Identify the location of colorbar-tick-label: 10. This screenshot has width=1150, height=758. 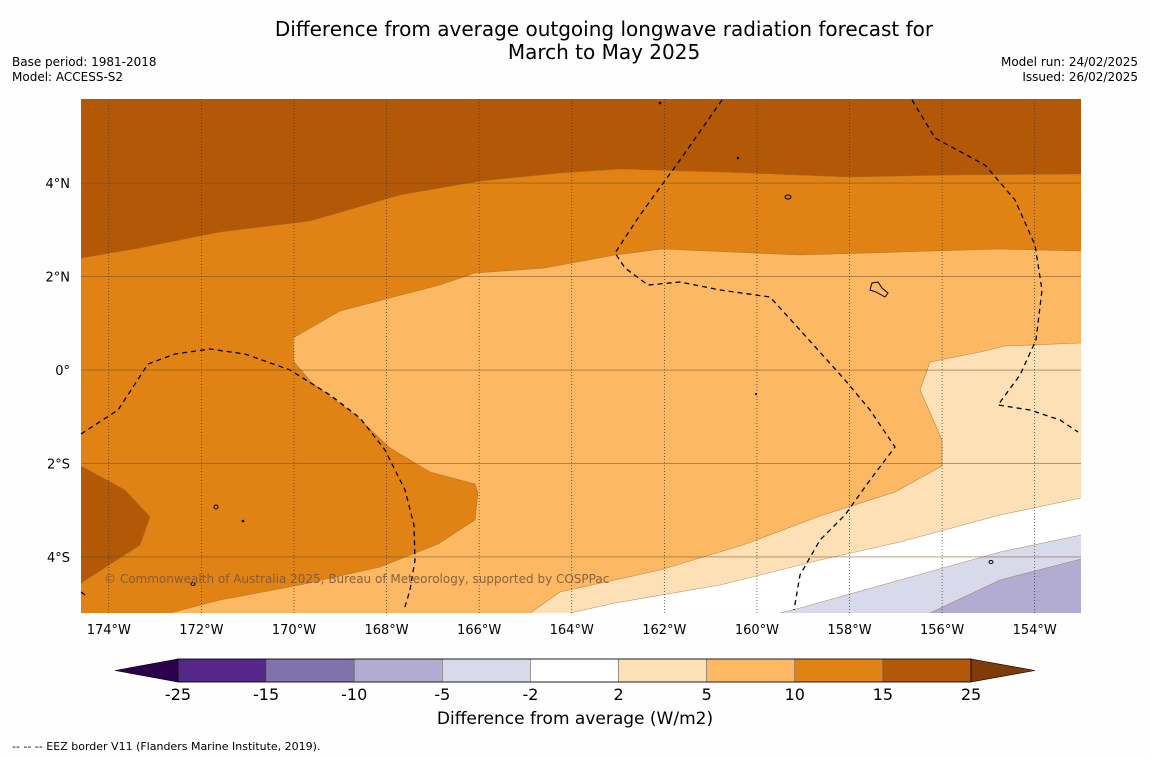
(795, 694).